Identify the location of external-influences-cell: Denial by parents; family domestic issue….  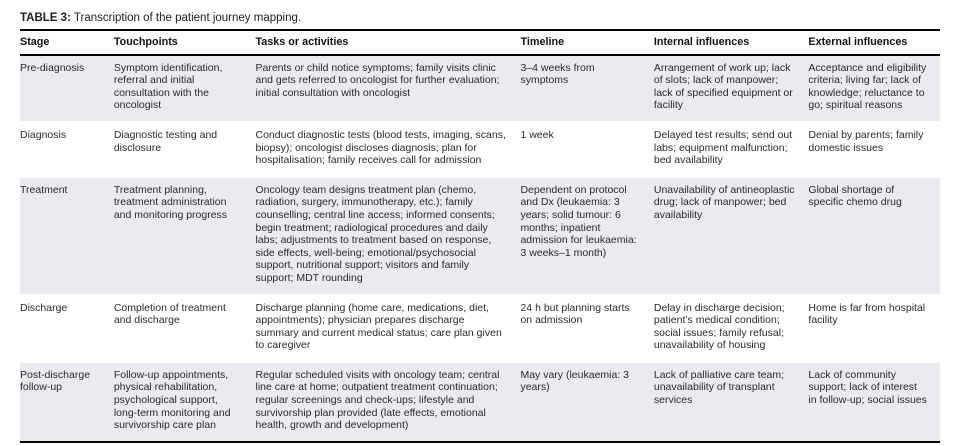
(874, 148).